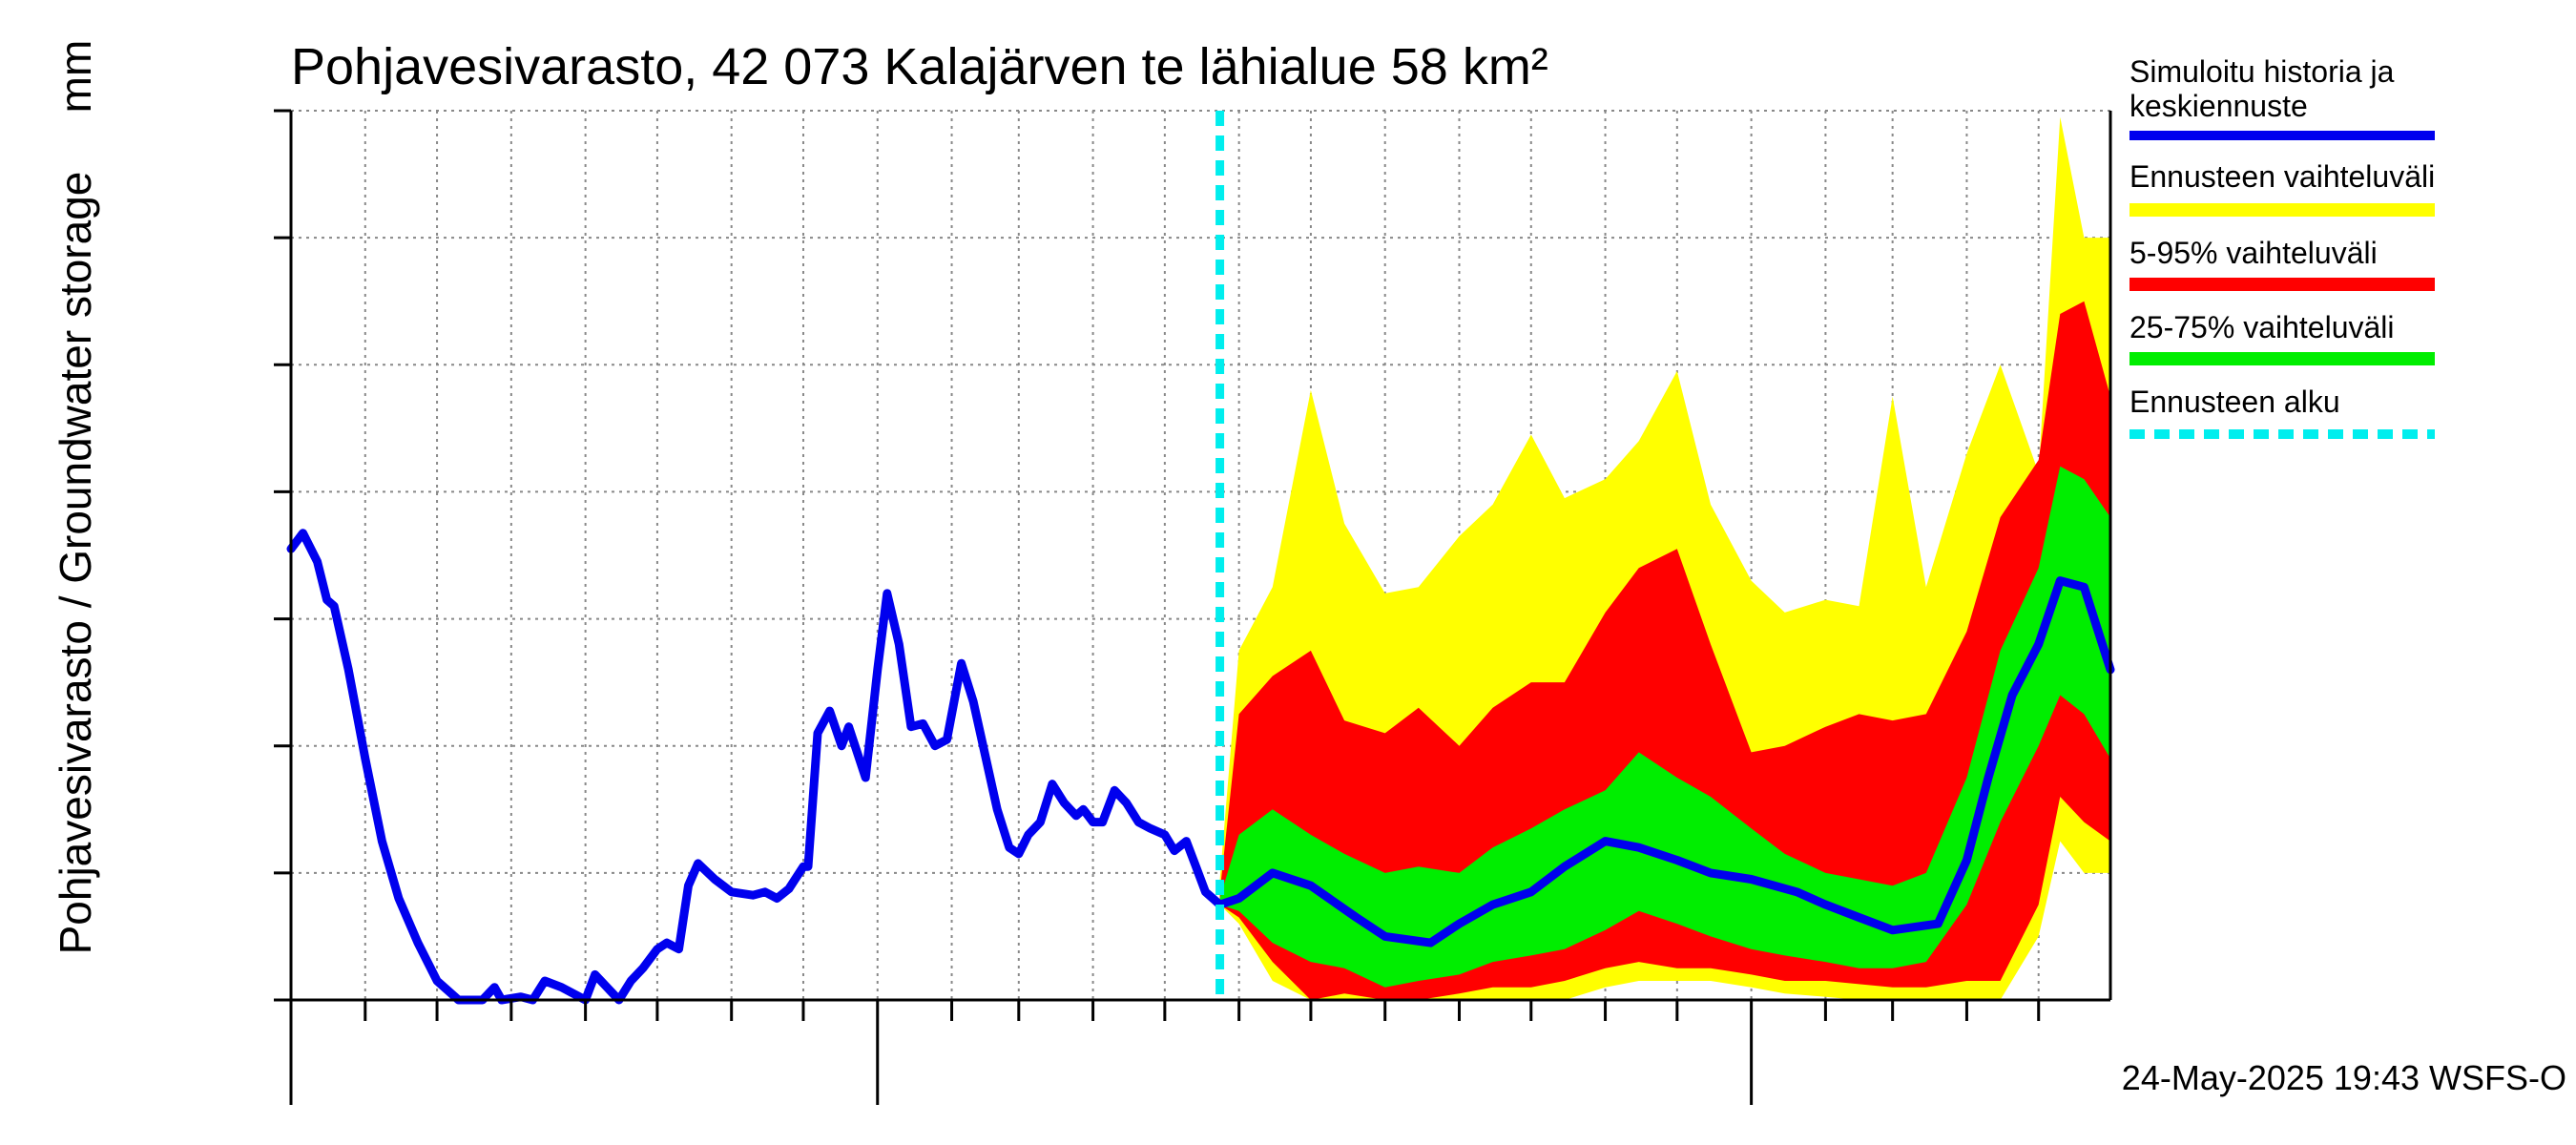  Describe the element at coordinates (2262, 89) in the screenshot. I see `legend-label: Simuloitu historia ja keskiennuste` at that location.